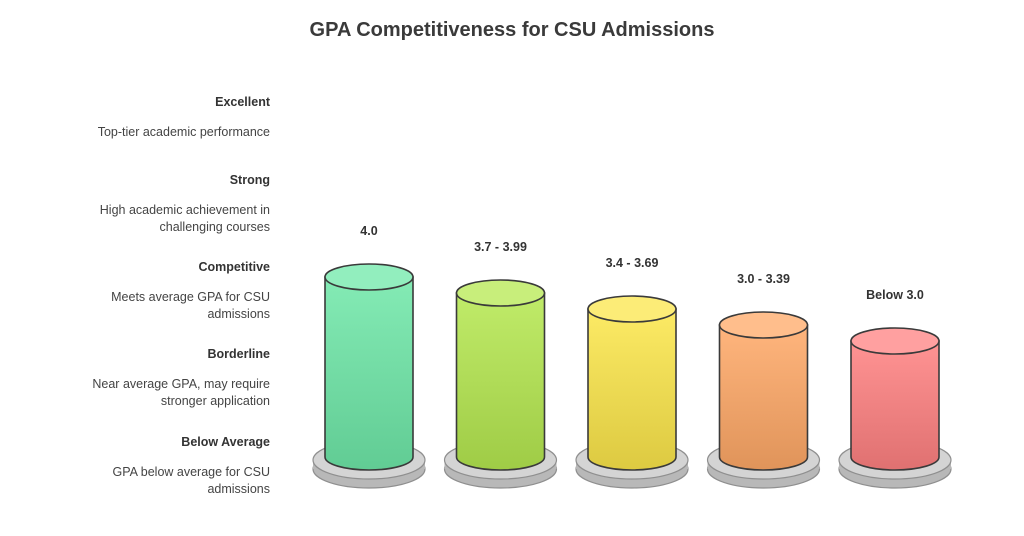 This screenshot has width=1024, height=536. Describe the element at coordinates (763, 279) in the screenshot. I see `bar-label: 3.0 - 3.39` at that location.